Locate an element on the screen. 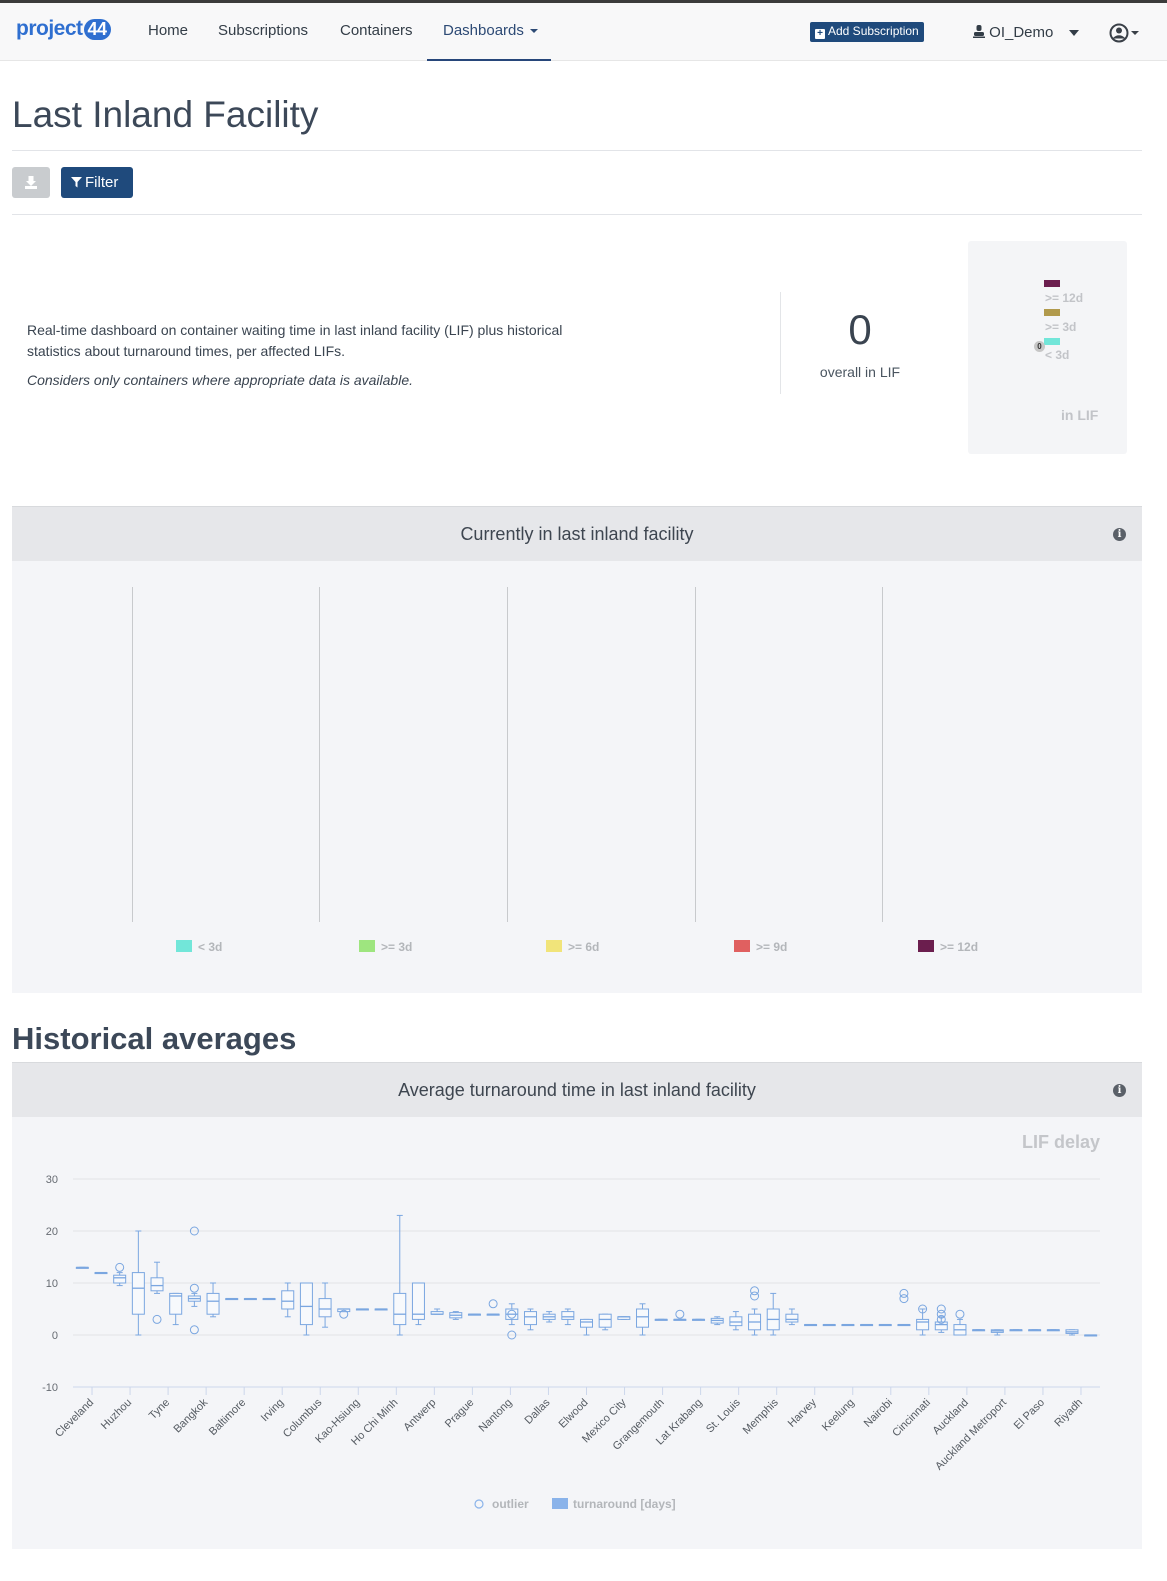  legend-label-12d: >= 12d is located at coordinates (959, 947).